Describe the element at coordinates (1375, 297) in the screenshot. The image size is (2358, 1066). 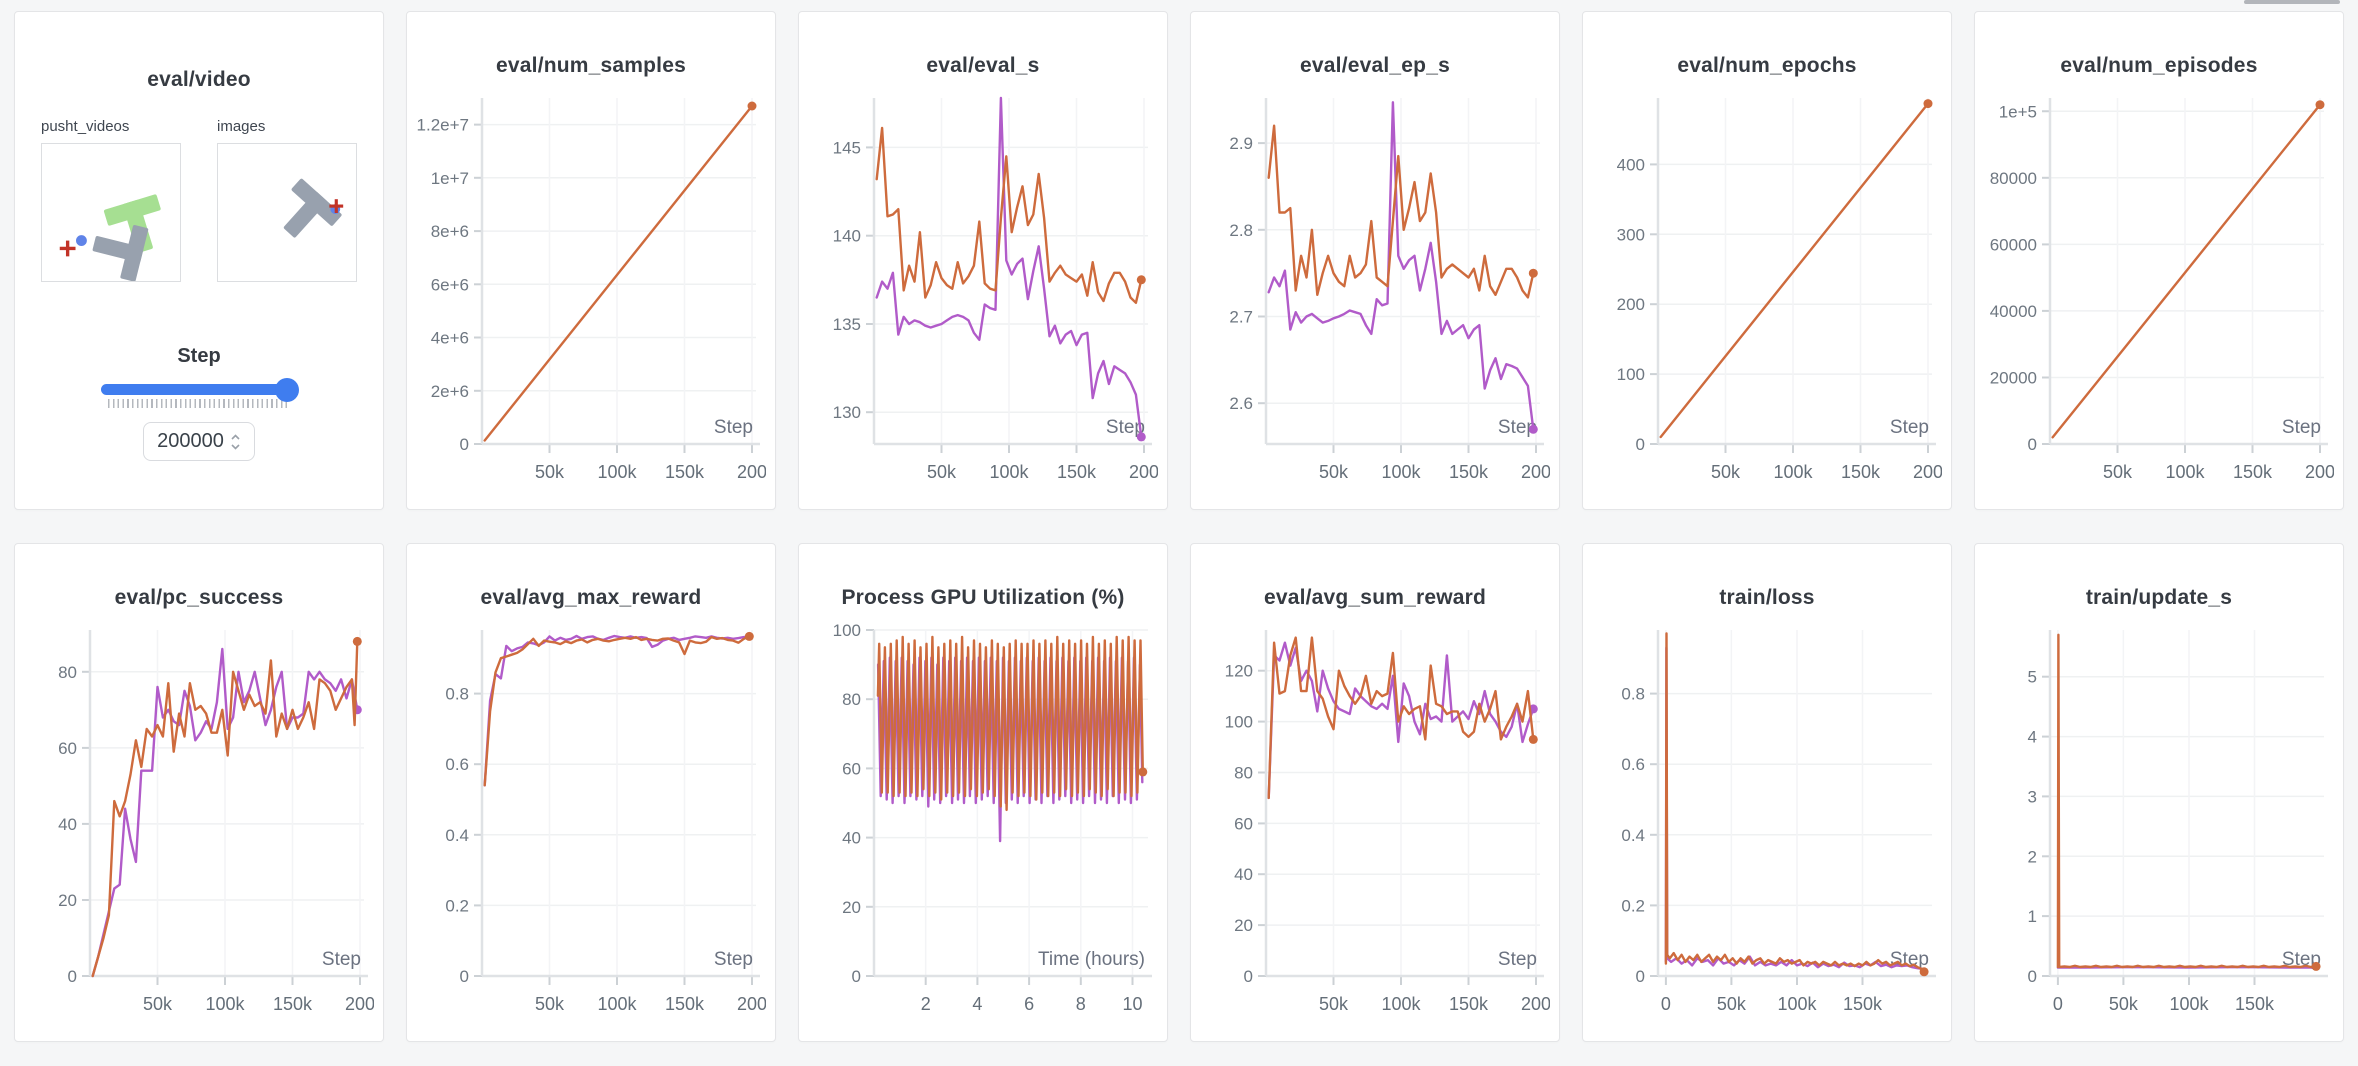
I see `chart-canvas: 2.6 2.7 2.8 2.9 50k 100k 150k 200 Step` at that location.